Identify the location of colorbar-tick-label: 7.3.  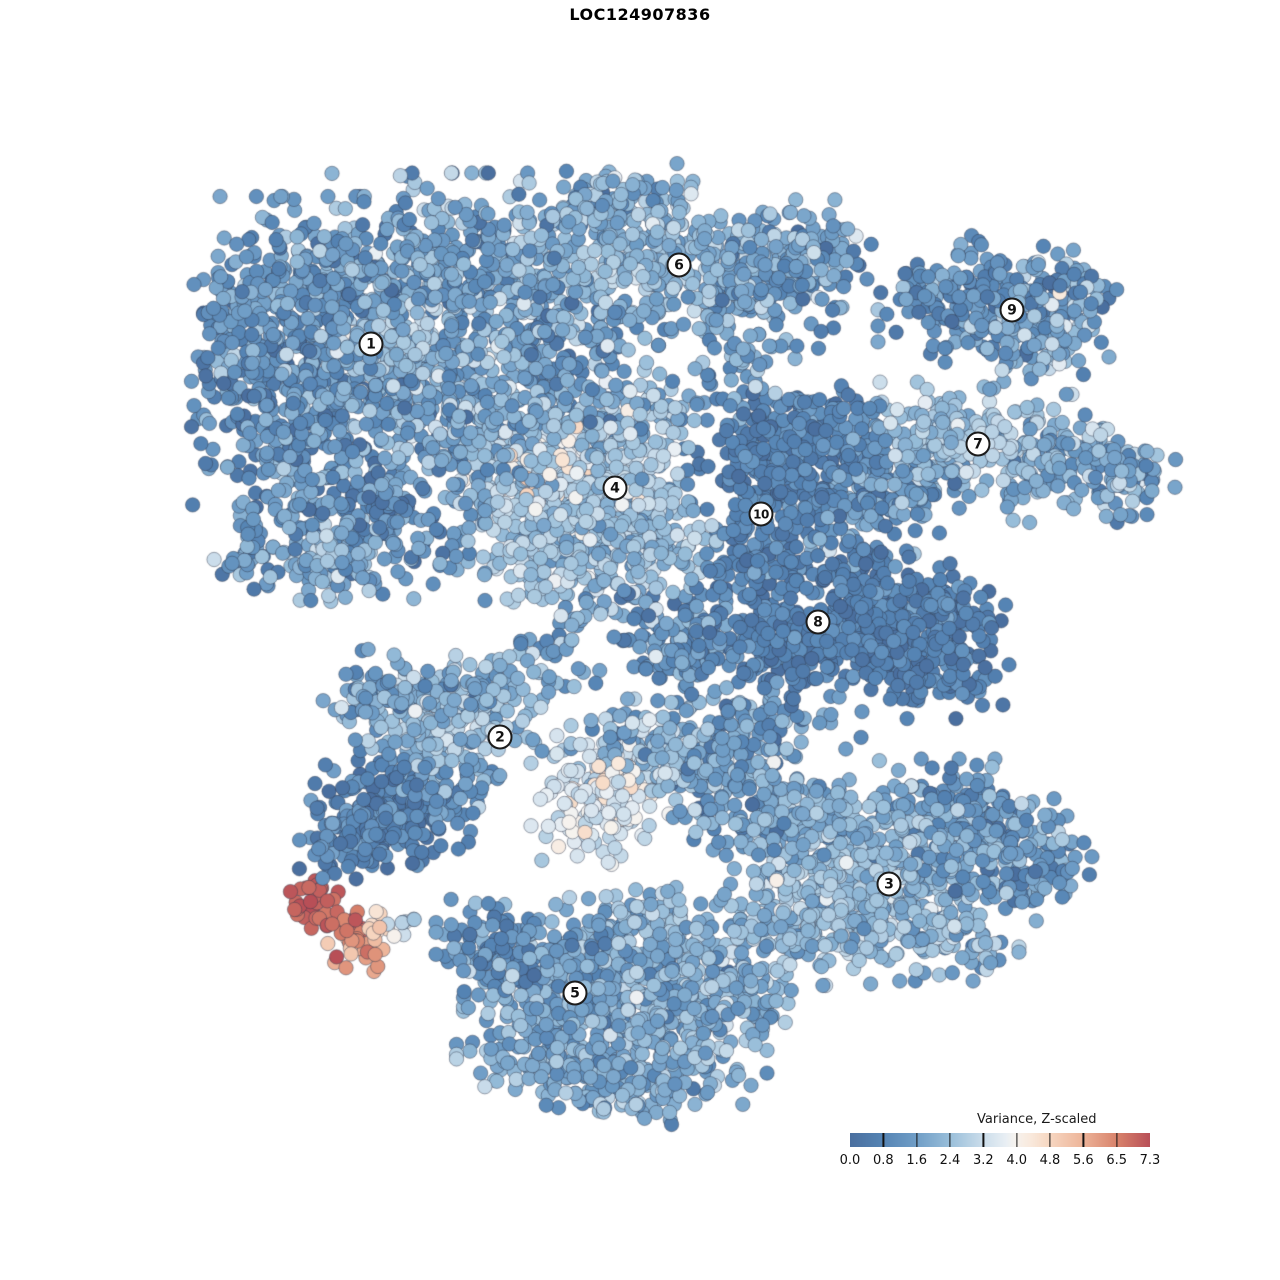
(1150, 1160).